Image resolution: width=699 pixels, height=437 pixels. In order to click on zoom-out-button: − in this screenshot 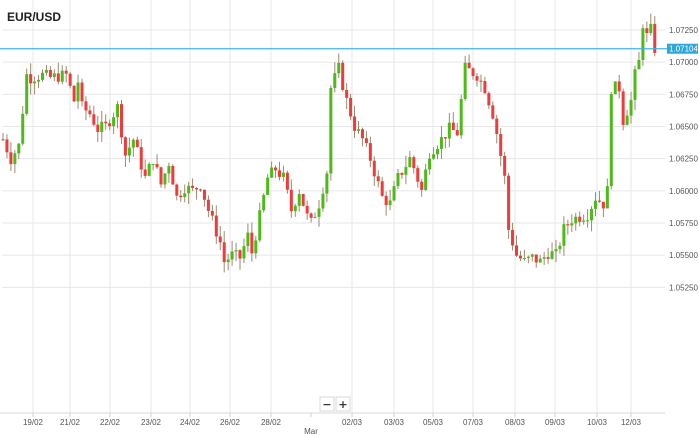, I will do `click(327, 404)`.